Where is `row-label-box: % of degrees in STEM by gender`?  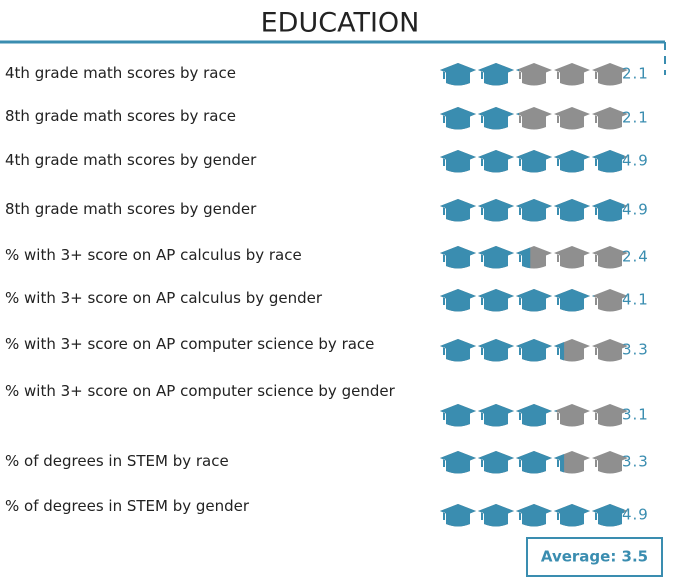 row-label-box: % of degrees in STEM by gender is located at coordinates (127, 506).